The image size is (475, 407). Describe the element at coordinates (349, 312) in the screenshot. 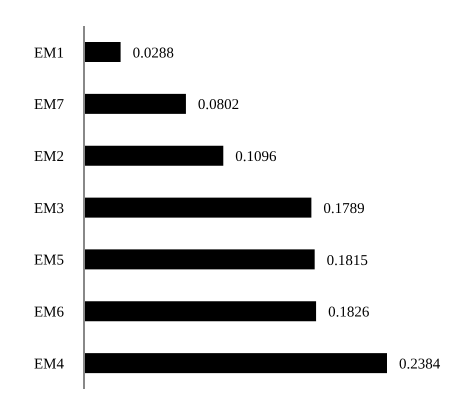

I see `data-label: 0.1826` at that location.